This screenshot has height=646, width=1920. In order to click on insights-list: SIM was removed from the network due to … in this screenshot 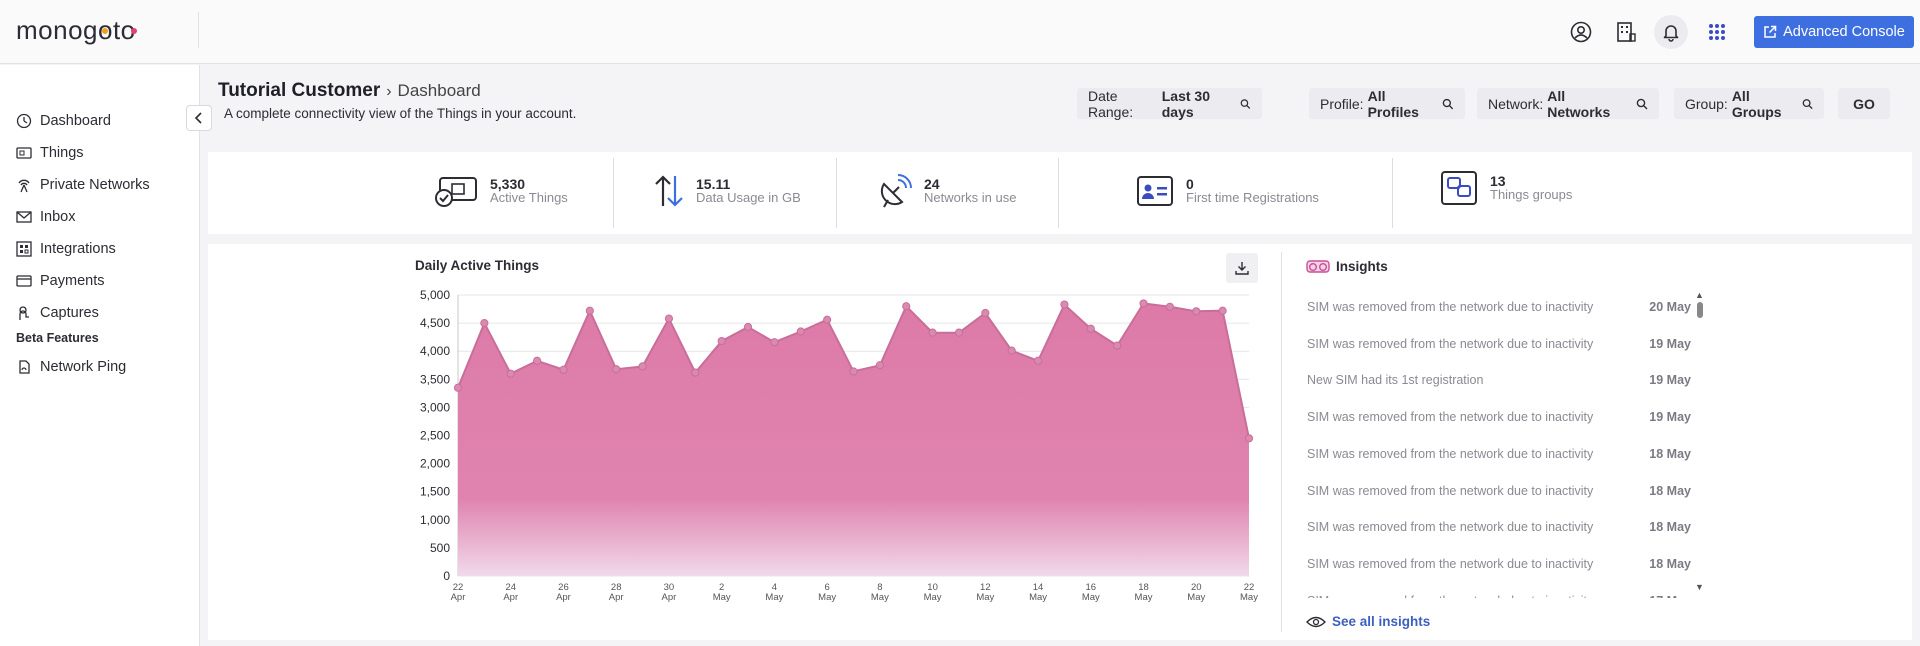, I will do `click(1499, 444)`.